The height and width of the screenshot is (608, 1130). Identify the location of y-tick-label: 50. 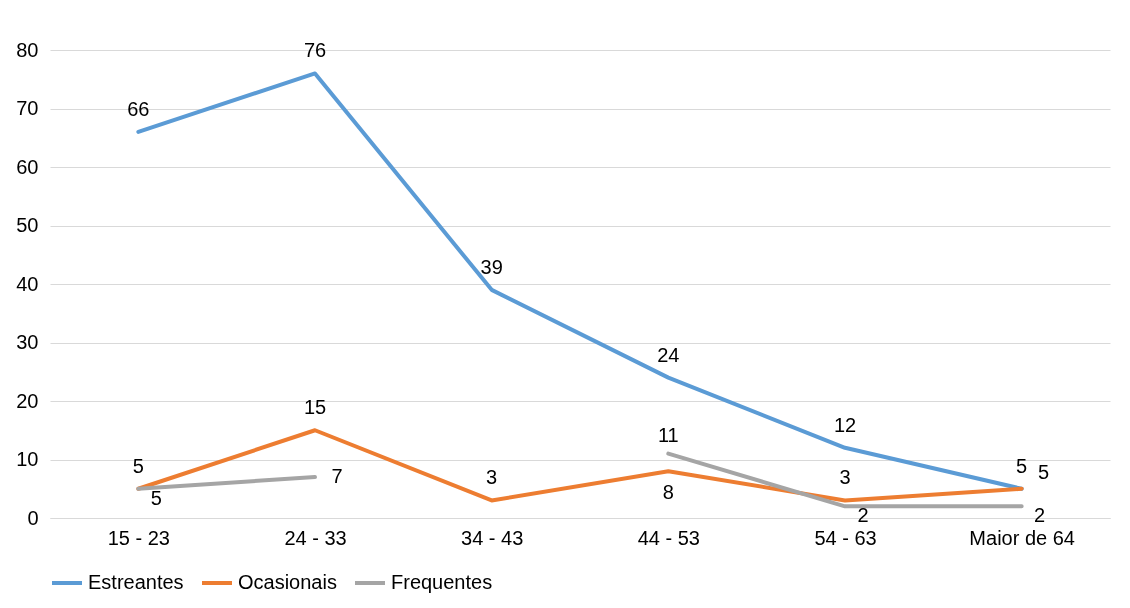
(27, 225).